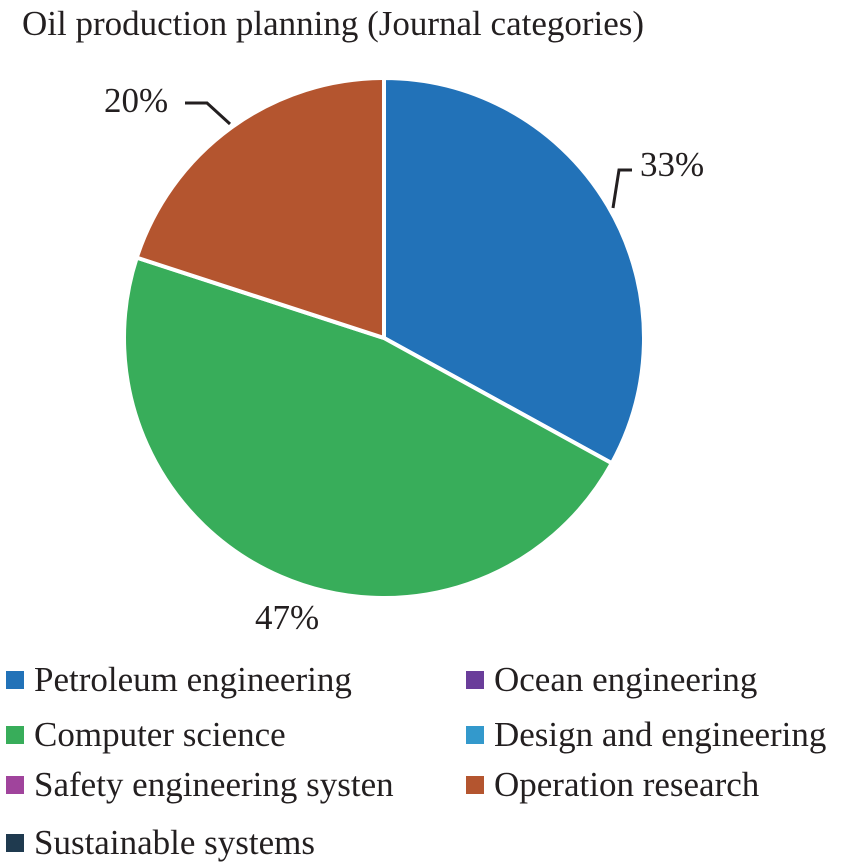 This screenshot has width=865, height=866. I want to click on leader-line-petroleum-engineering, so click(621, 188).